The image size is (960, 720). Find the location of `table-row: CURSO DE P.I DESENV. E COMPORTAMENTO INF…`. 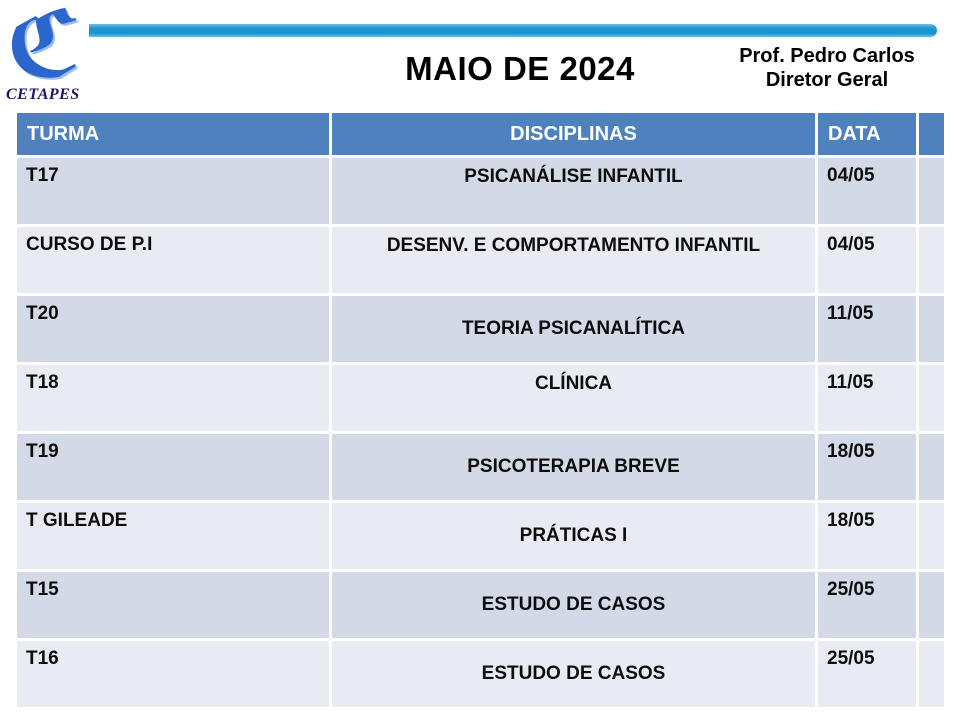

table-row: CURSO DE P.I DESENV. E COMPORTAMENTO INF… is located at coordinates (480, 260).